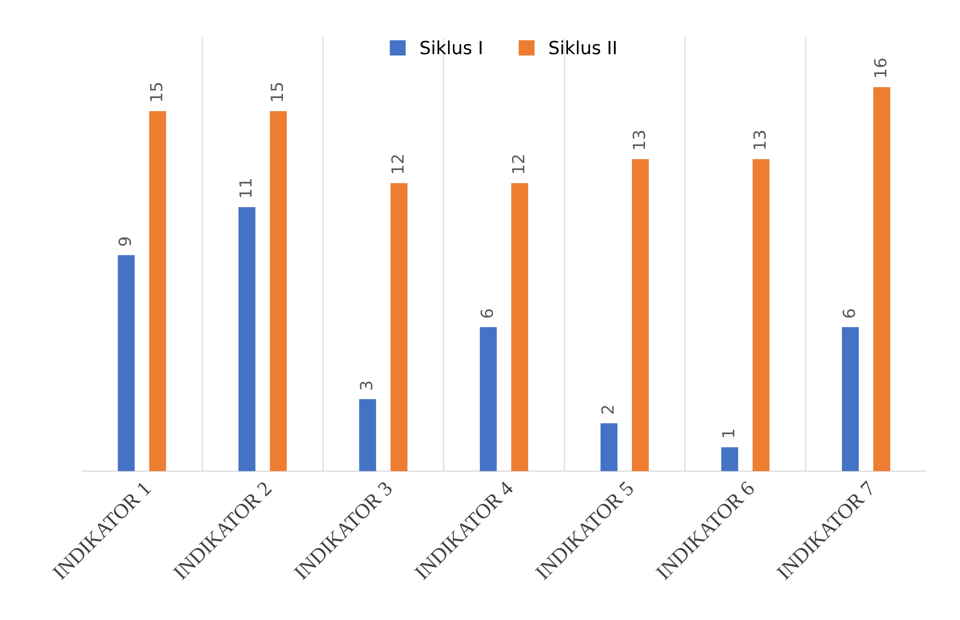  What do you see at coordinates (582, 47) in the screenshot?
I see `legend-label: Siklus II` at bounding box center [582, 47].